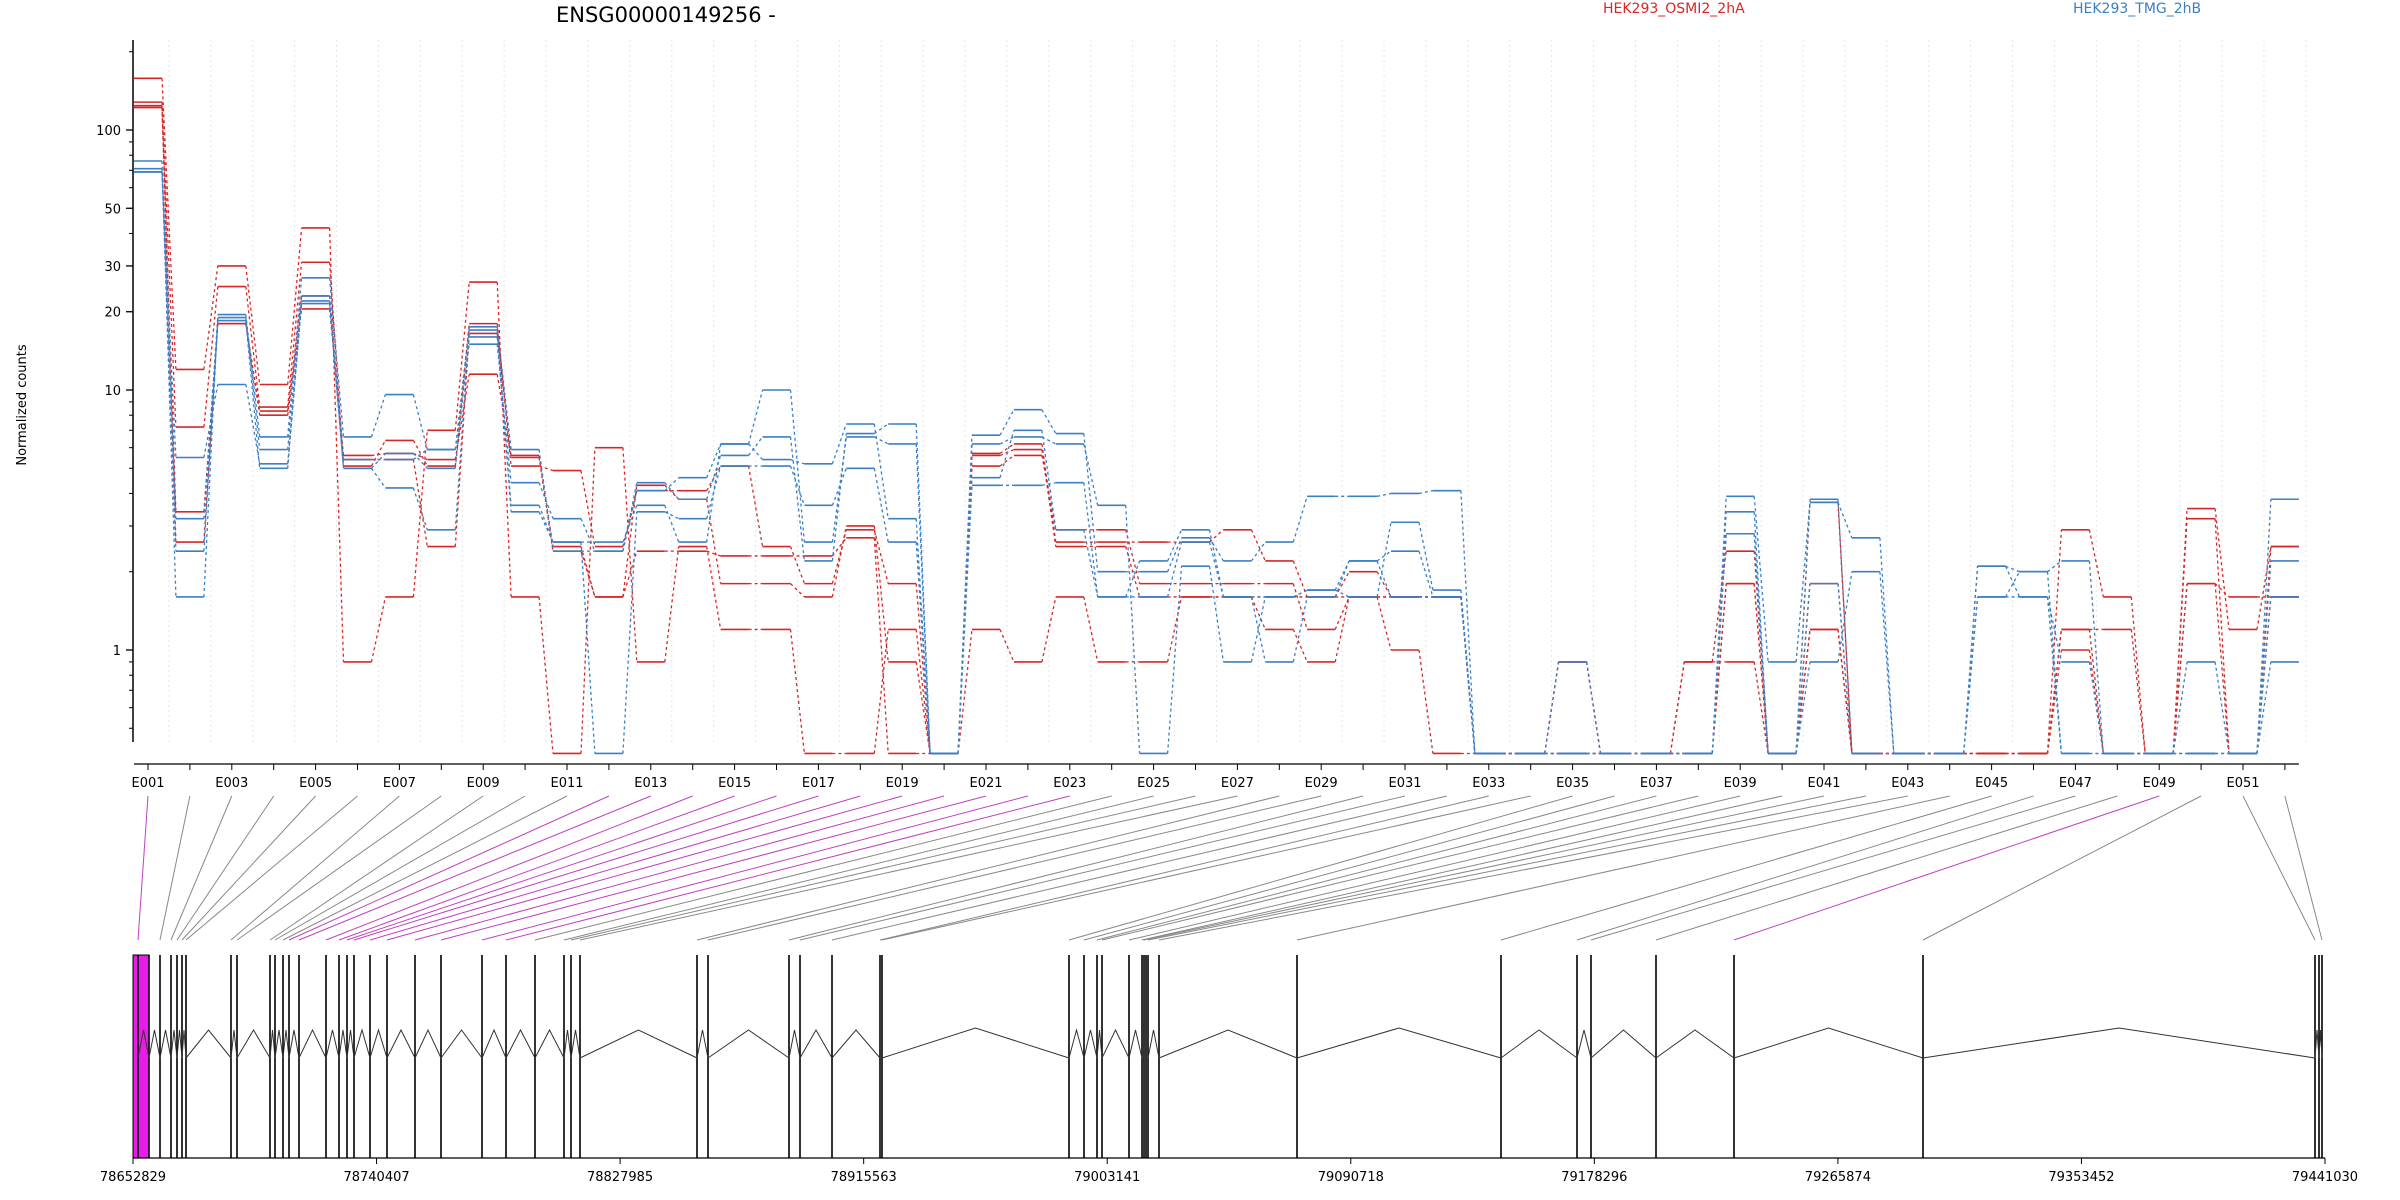 The width and height of the screenshot is (2400, 1200). What do you see at coordinates (2159, 783) in the screenshot?
I see `x-tick-label: E049` at bounding box center [2159, 783].